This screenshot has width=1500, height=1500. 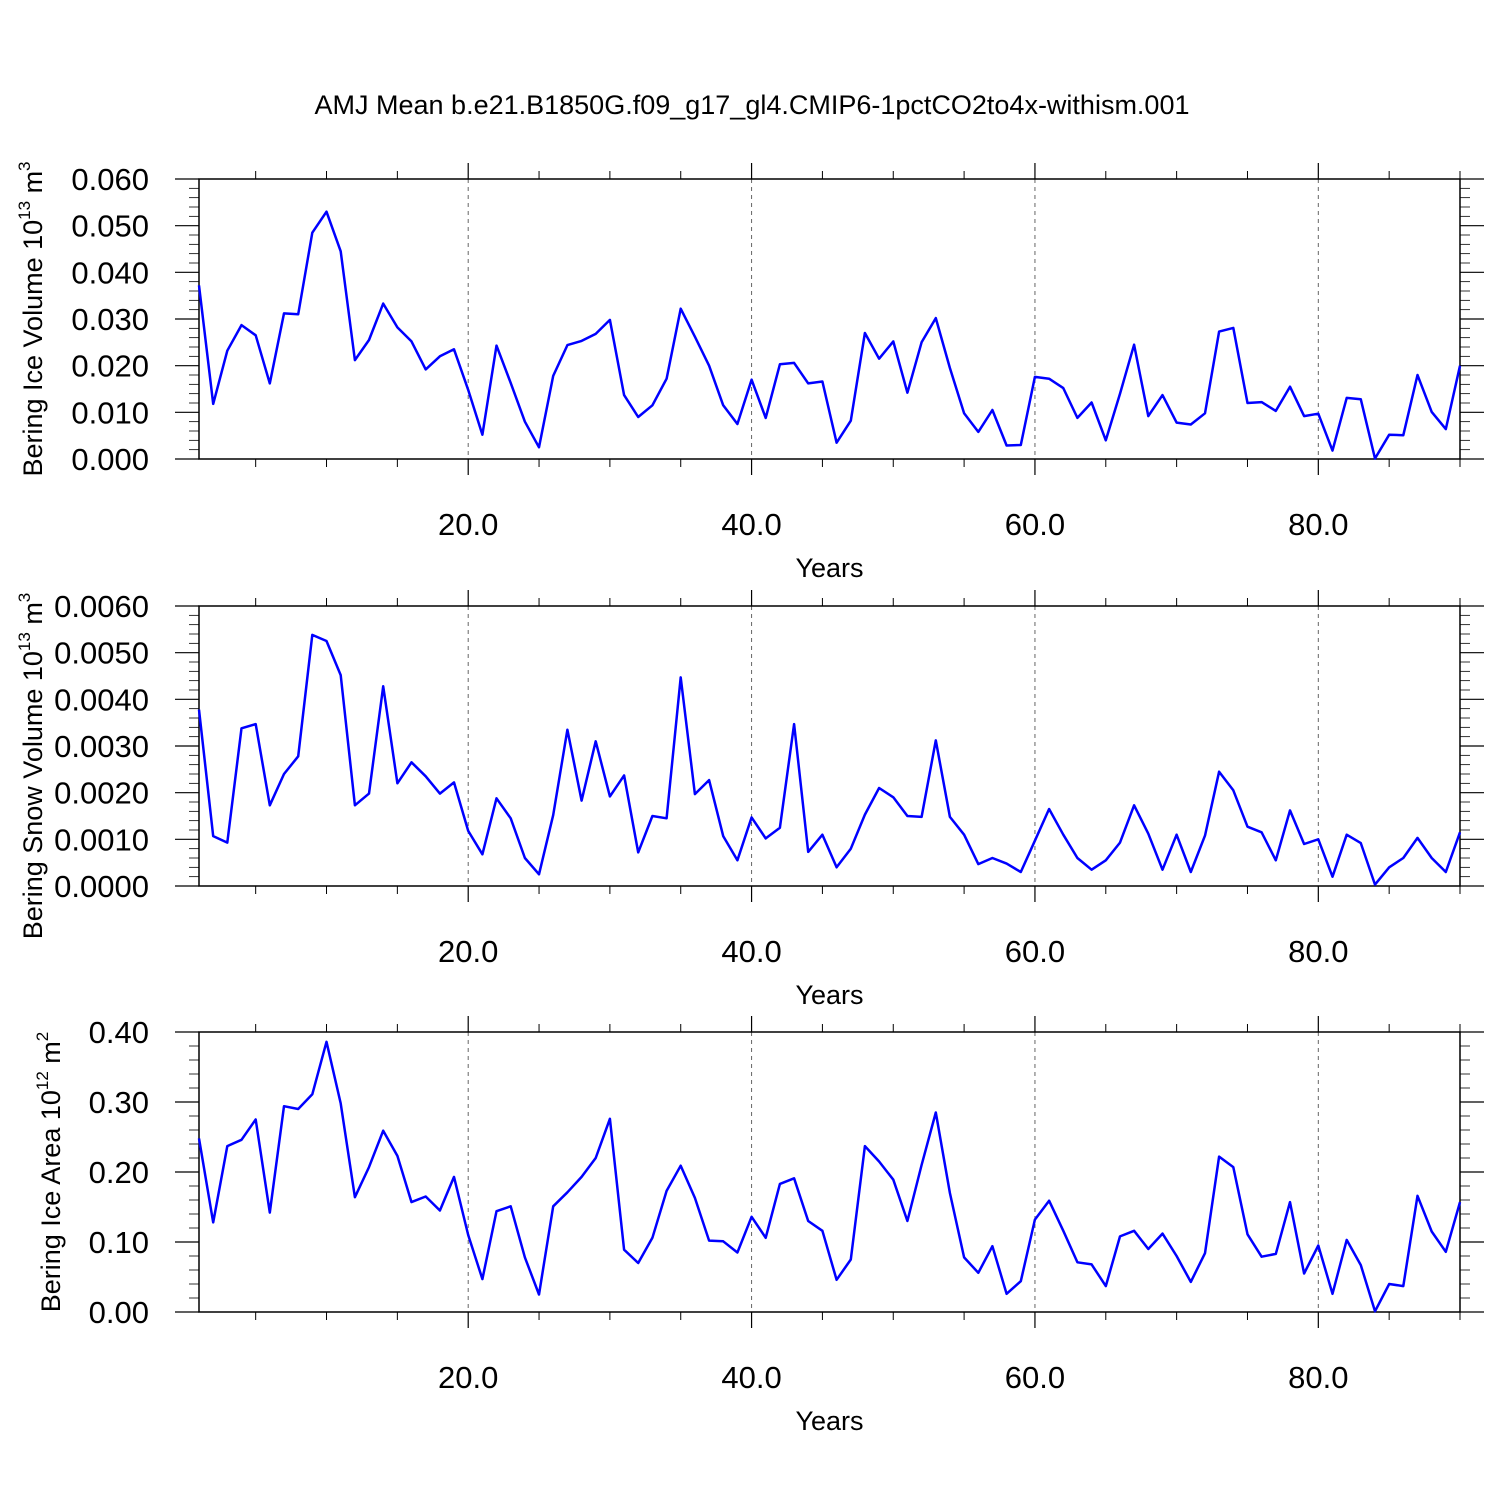 I want to click on y-axis-label-main: Bering Ice Area 10, so click(x=51, y=1201).